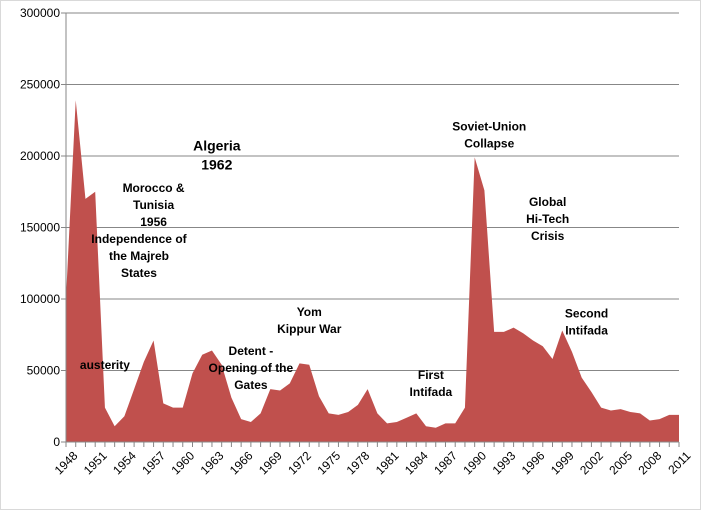 The height and width of the screenshot is (511, 701). Describe the element at coordinates (40, 85) in the screenshot. I see `y-tick-label: 250000` at that location.